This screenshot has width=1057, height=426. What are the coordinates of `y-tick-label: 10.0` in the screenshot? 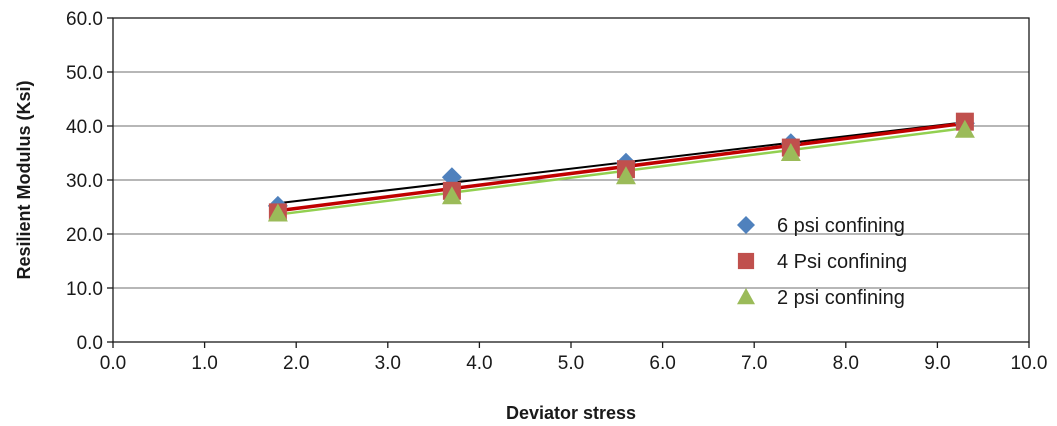 It's located at (84, 289).